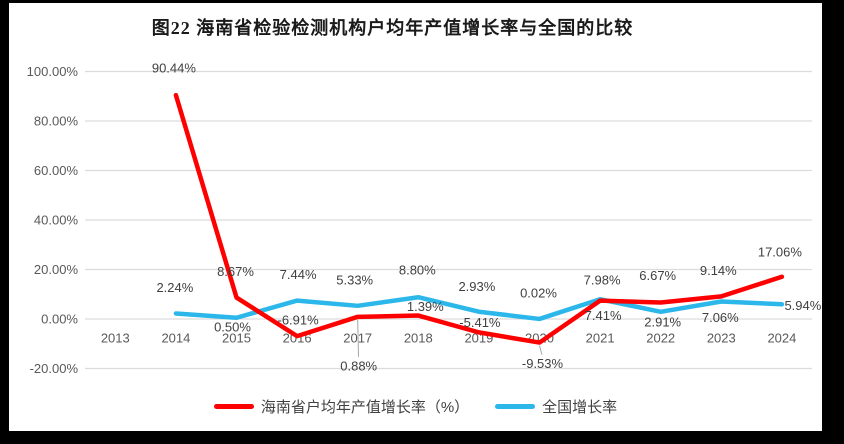  I want to click on x-axis-tick-label: 2022, so click(660, 338).